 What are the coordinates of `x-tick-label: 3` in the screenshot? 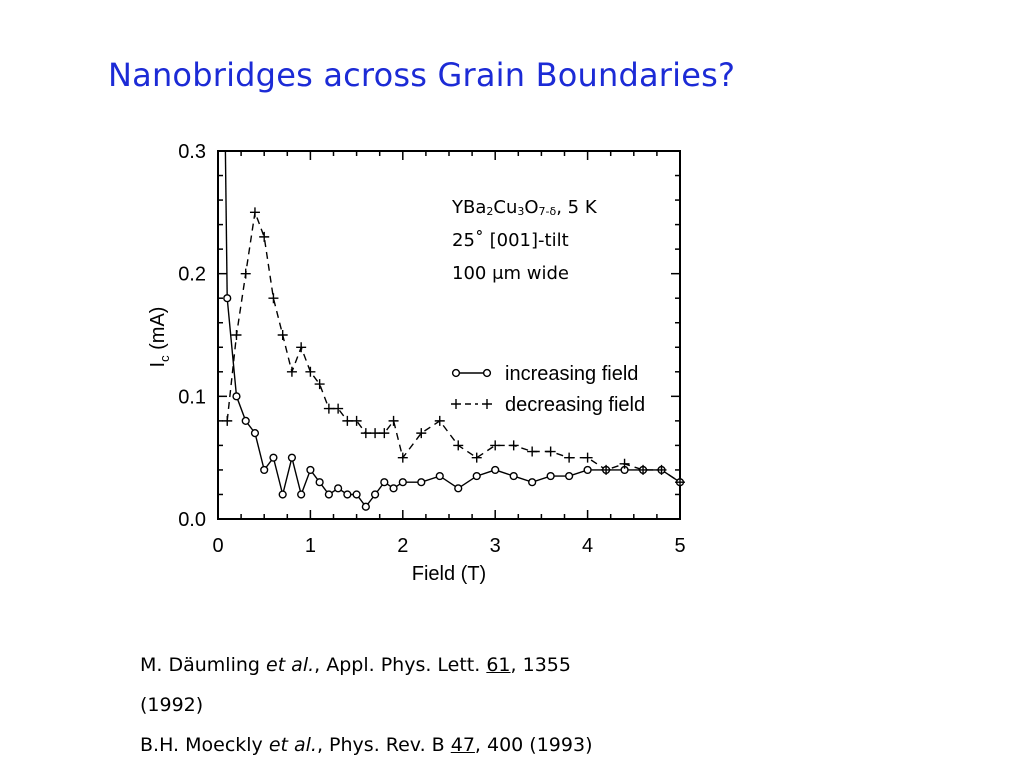 It's located at (495, 546).